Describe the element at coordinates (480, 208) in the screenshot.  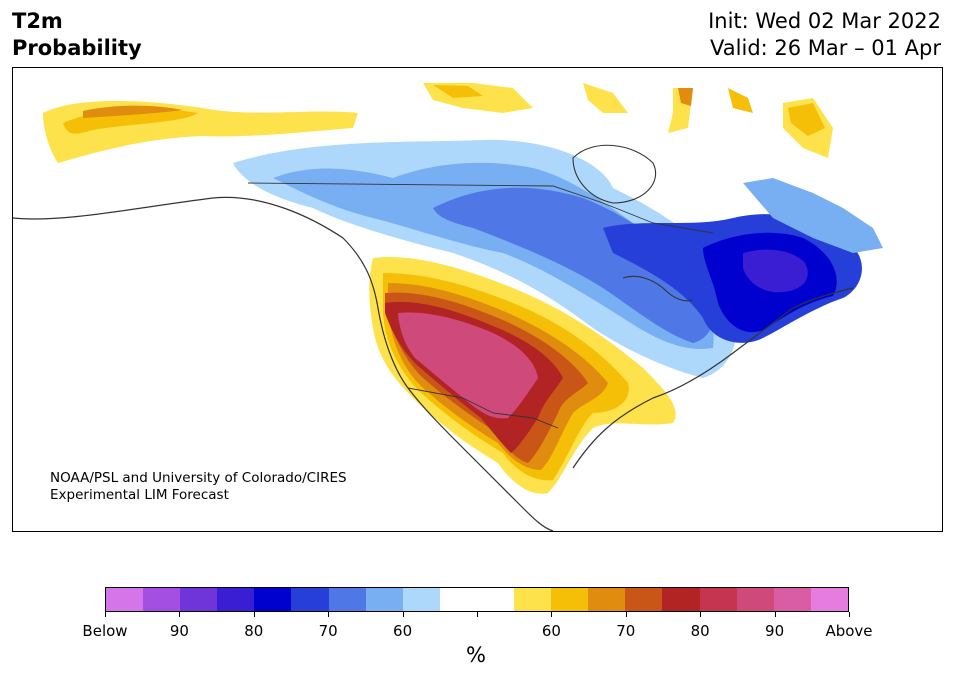
I see `us-canada-border` at that location.